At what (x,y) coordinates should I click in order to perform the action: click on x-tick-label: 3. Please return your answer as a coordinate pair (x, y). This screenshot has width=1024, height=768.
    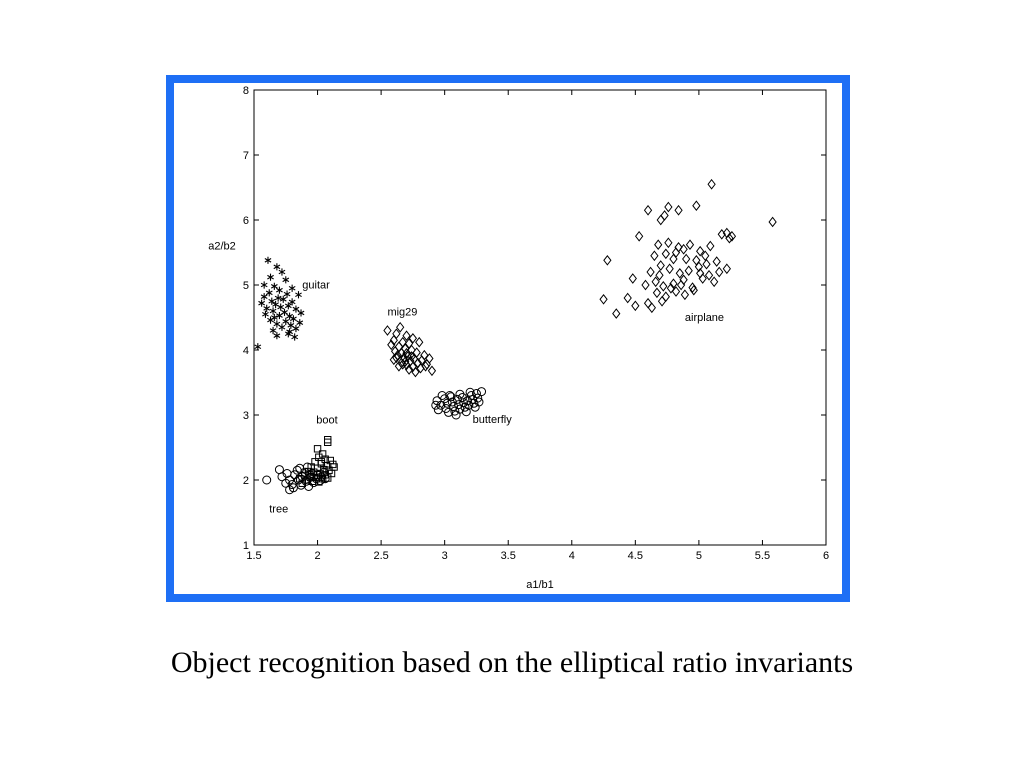
    Looking at the image, I should click on (445, 556).